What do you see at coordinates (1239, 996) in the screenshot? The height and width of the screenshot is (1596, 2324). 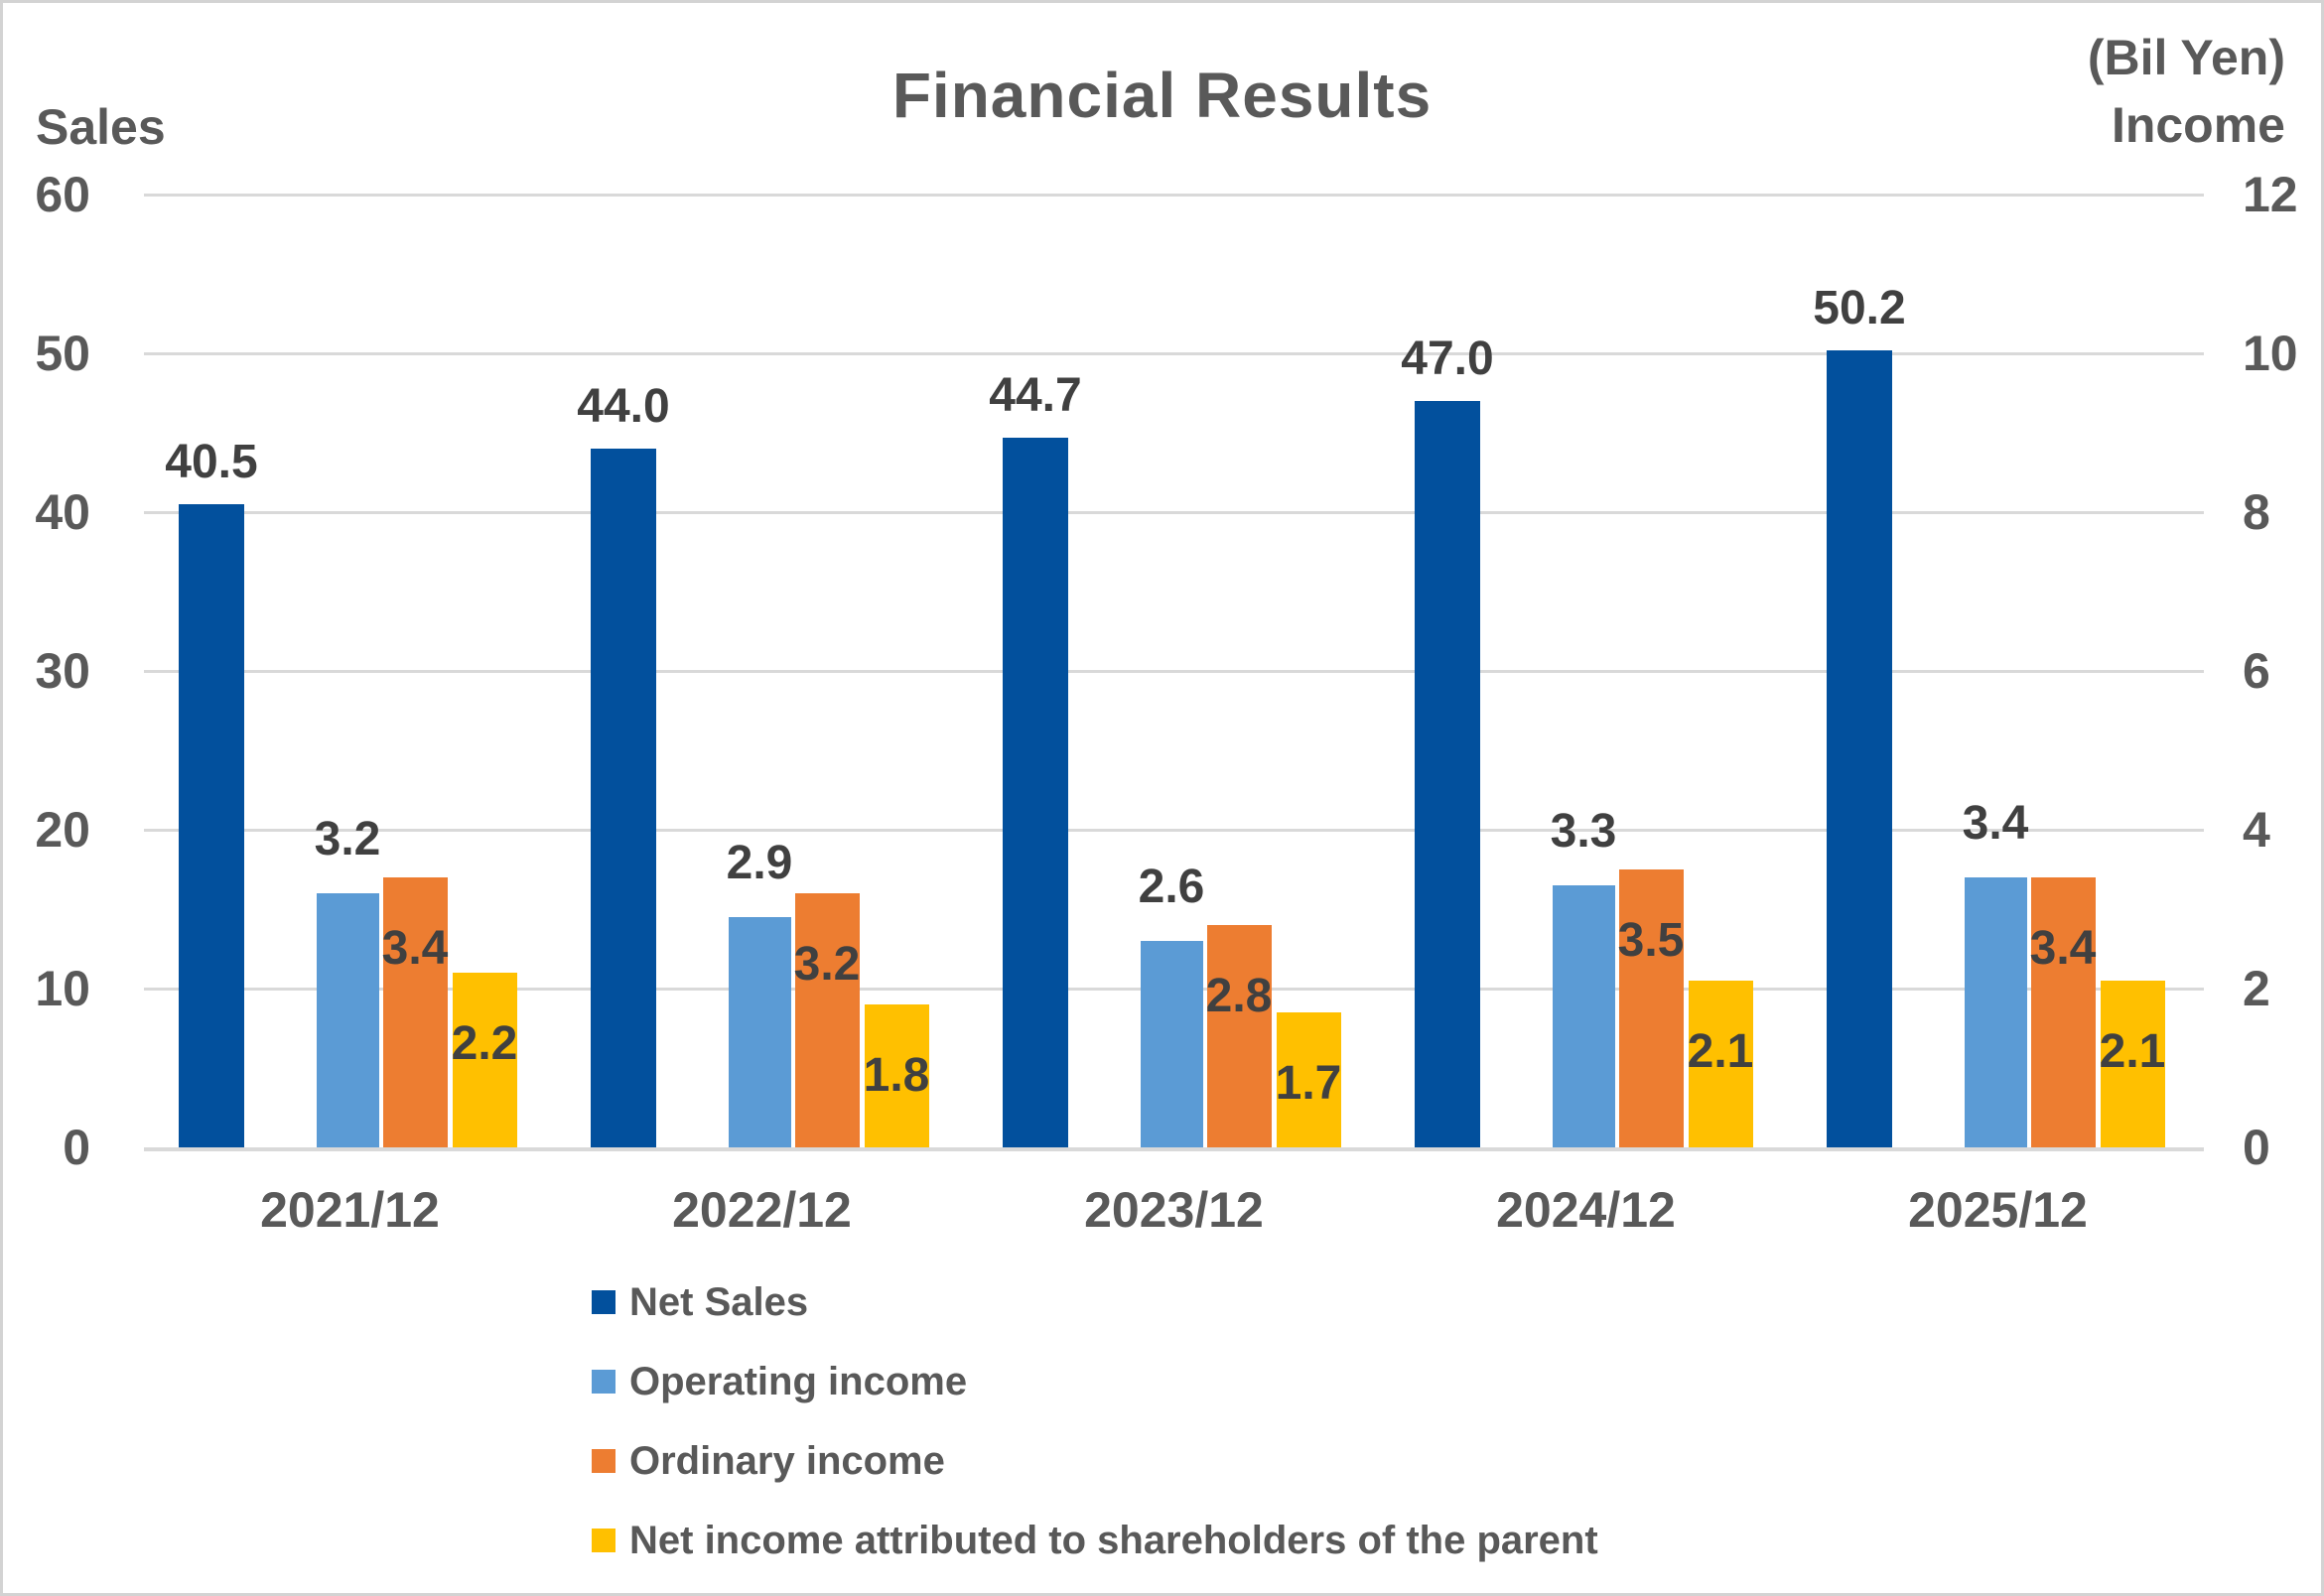 I see `data-label-ordinary-income-2023-12: 2.8` at bounding box center [1239, 996].